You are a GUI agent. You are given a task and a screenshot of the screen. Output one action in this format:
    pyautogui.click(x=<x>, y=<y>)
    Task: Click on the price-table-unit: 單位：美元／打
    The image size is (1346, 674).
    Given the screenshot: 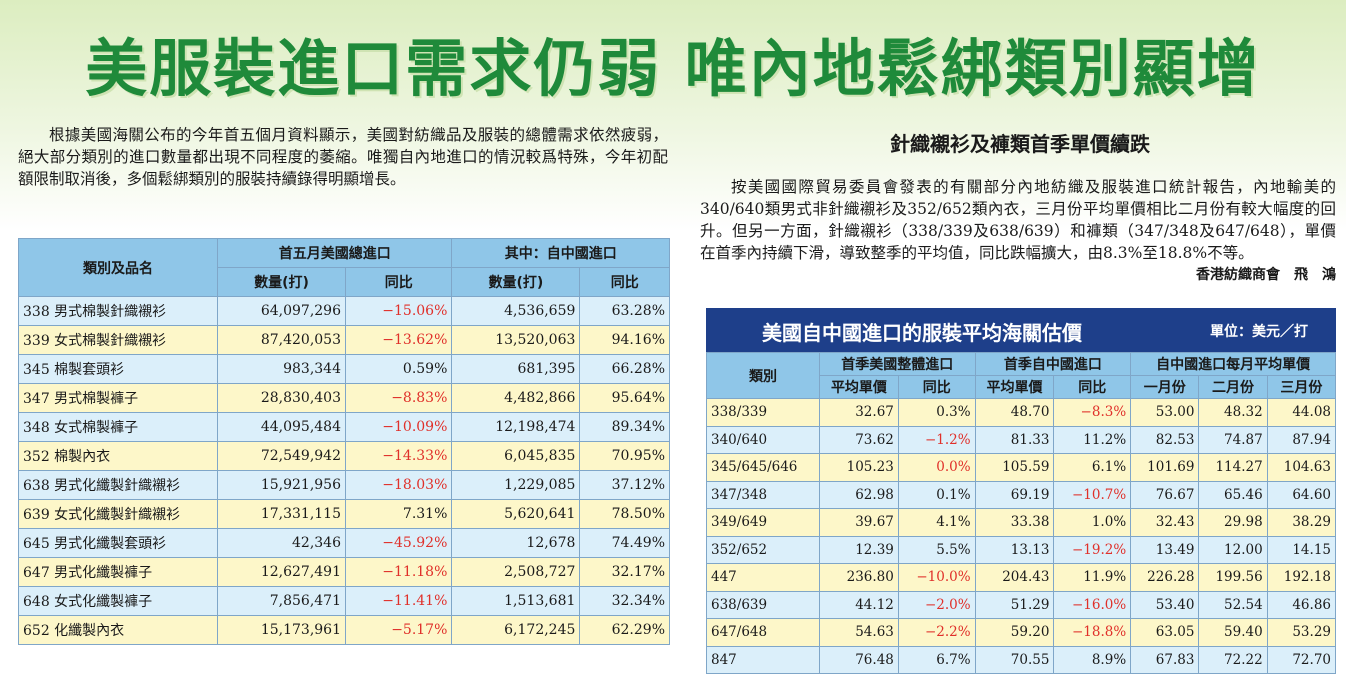 What is the action you would take?
    pyautogui.click(x=1259, y=332)
    